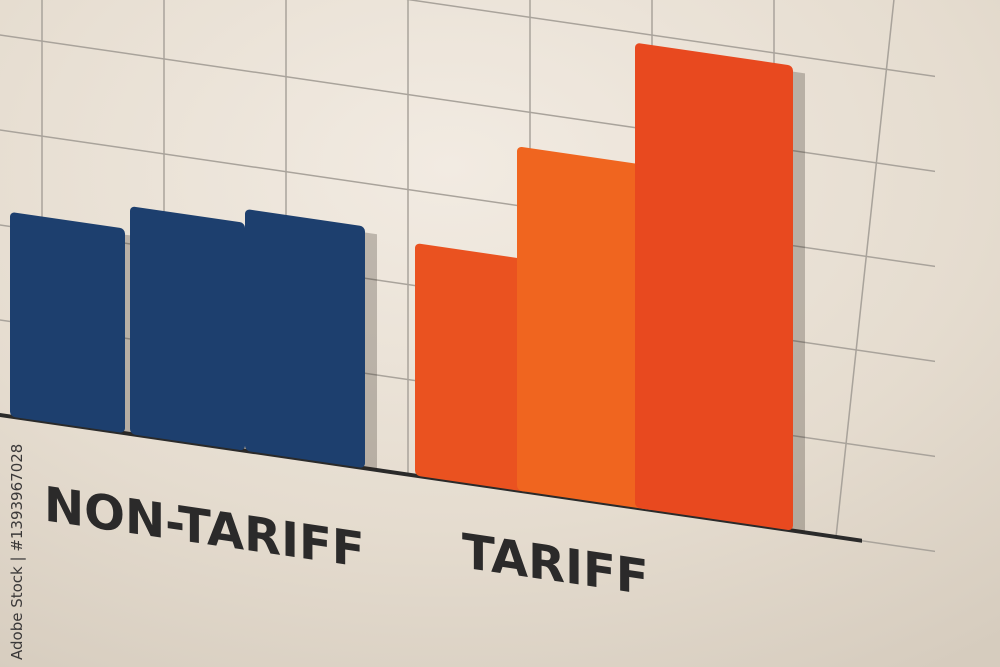  I want to click on grid-line-horizontal, so click(467, 39).